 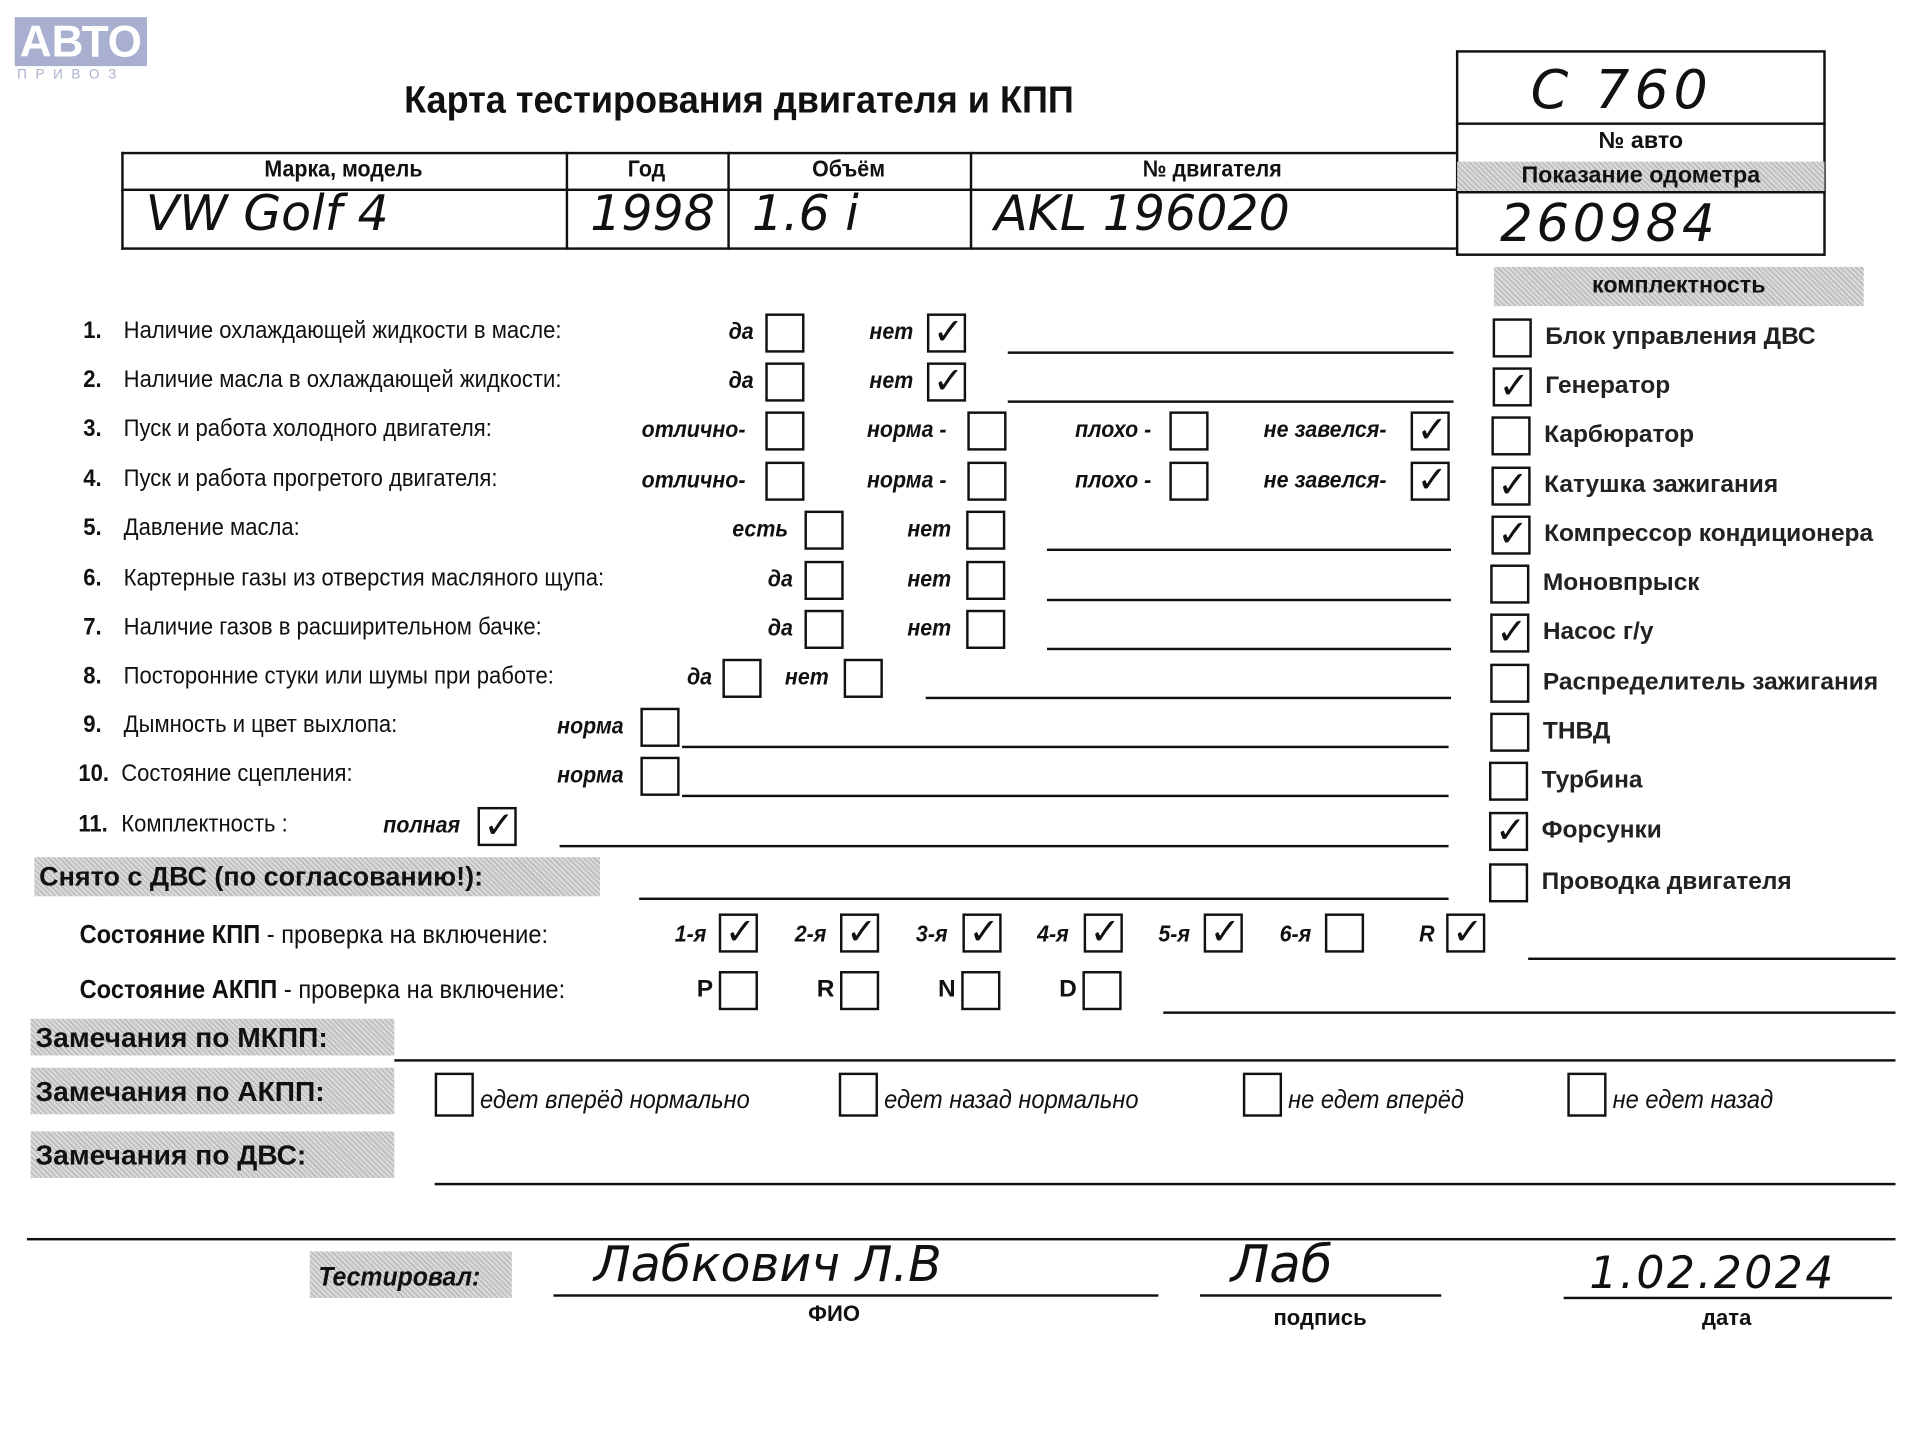 What do you see at coordinates (1666, 882) in the screenshot?
I see `completeness-item: Проводка двигателя` at bounding box center [1666, 882].